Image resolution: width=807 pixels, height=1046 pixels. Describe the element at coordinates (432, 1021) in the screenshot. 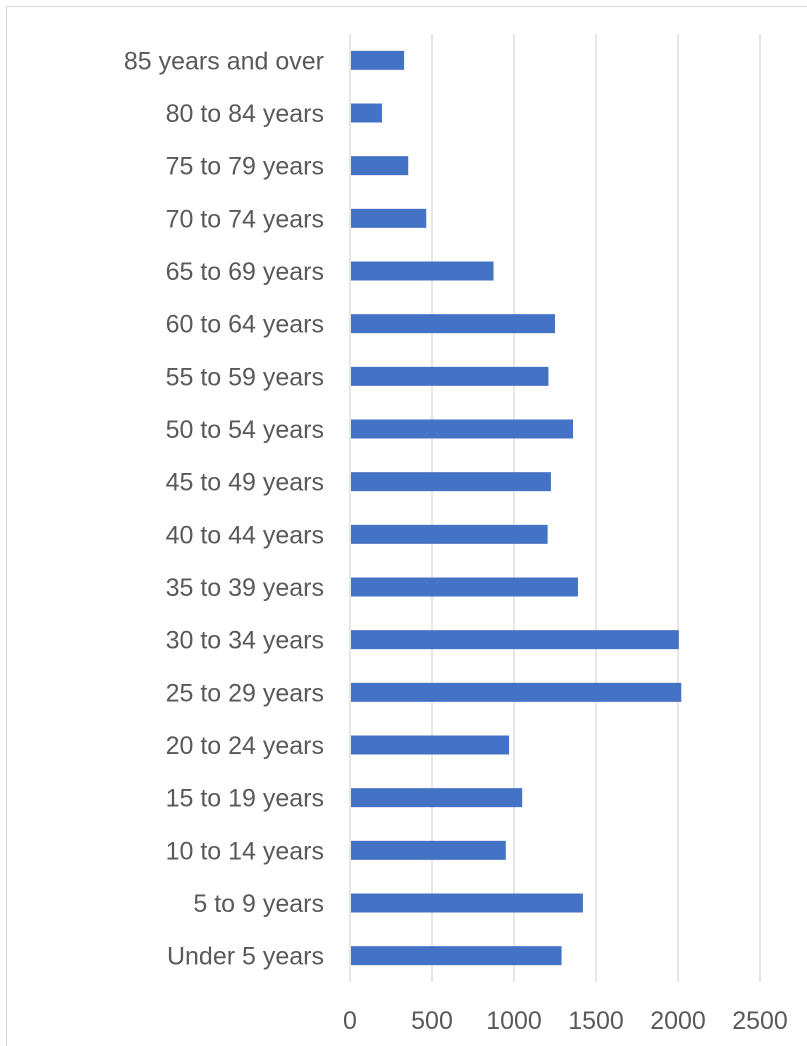

I see `x-tick-label: 500` at that location.